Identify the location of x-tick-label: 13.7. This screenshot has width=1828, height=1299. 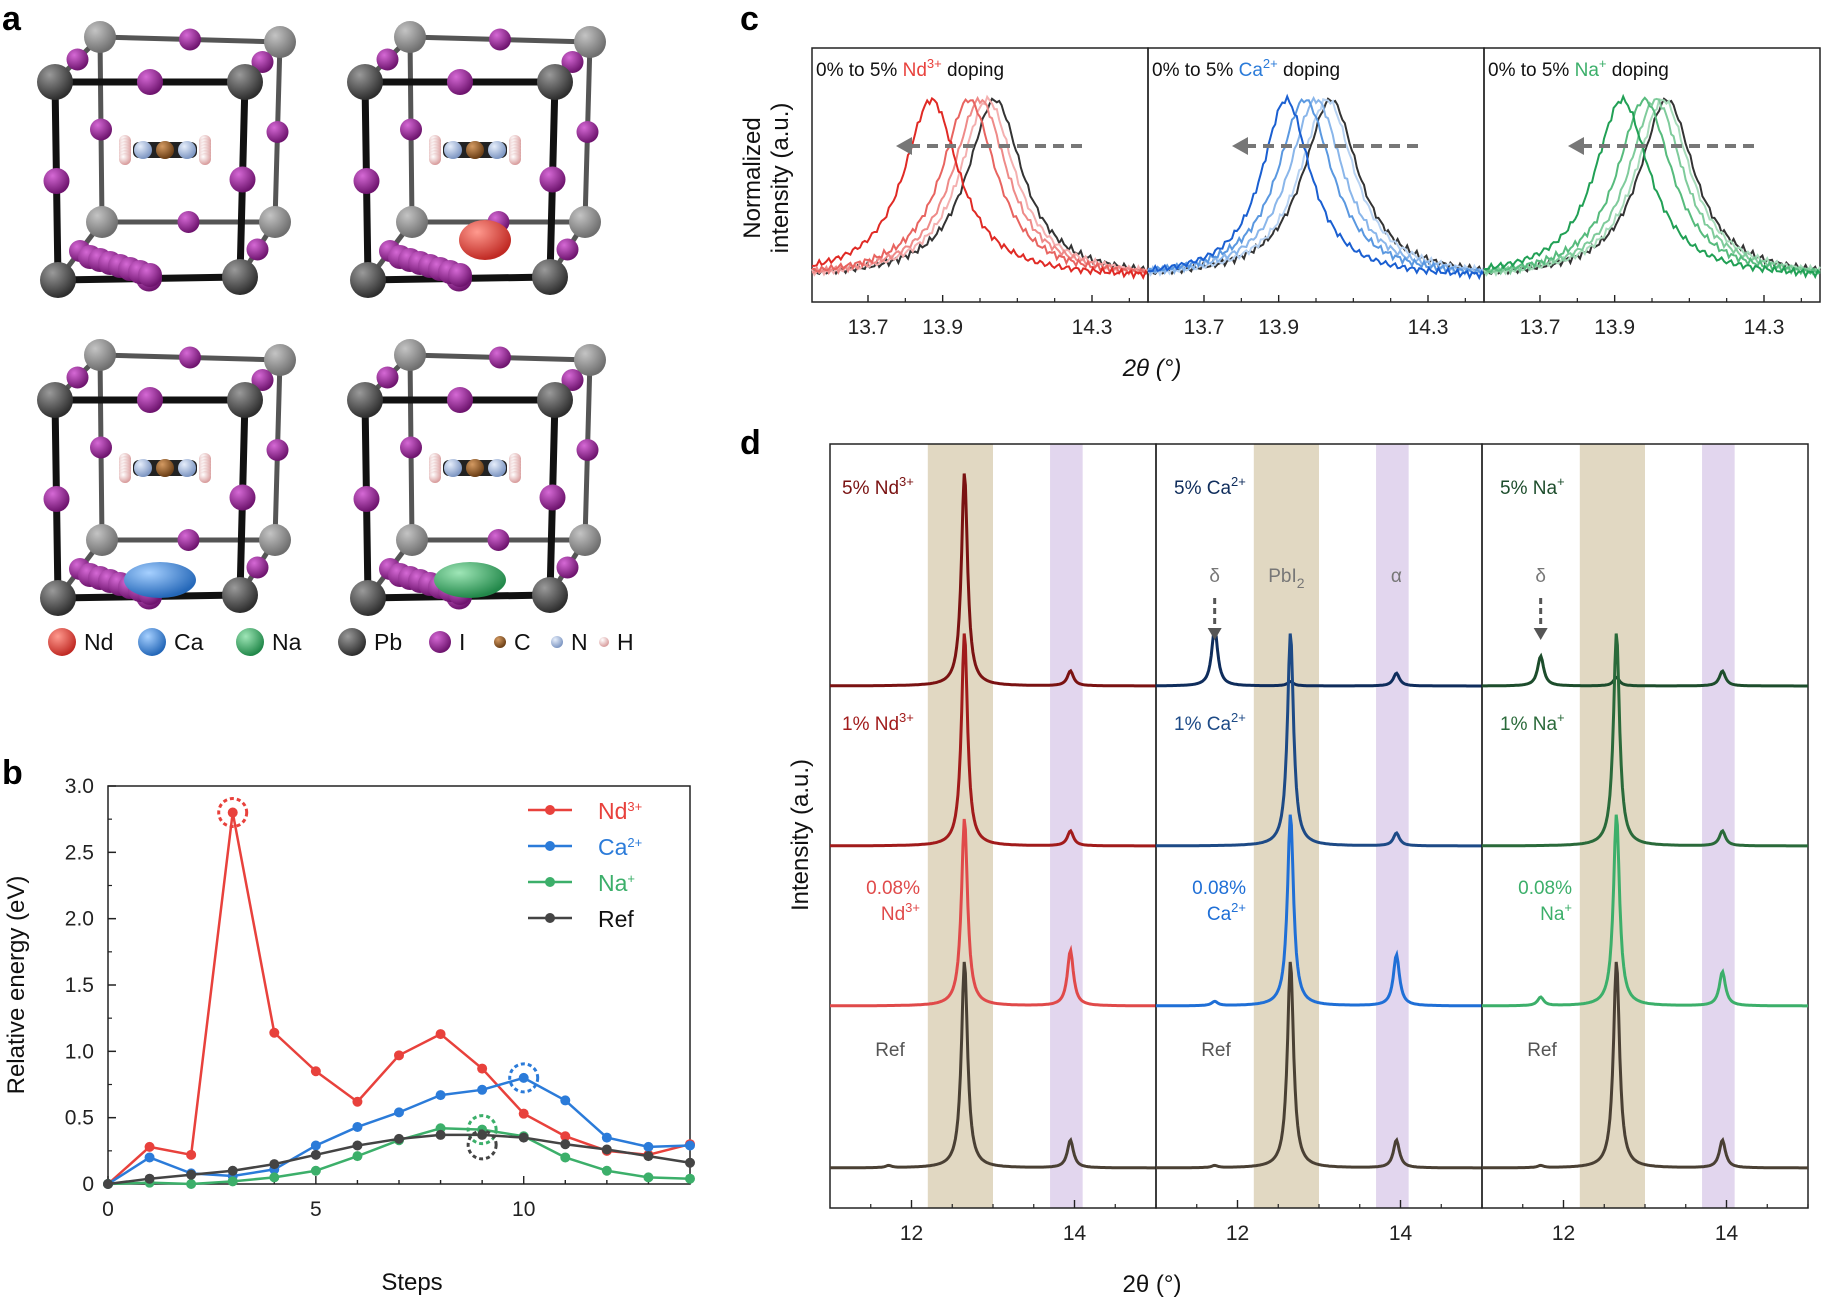
(1540, 327).